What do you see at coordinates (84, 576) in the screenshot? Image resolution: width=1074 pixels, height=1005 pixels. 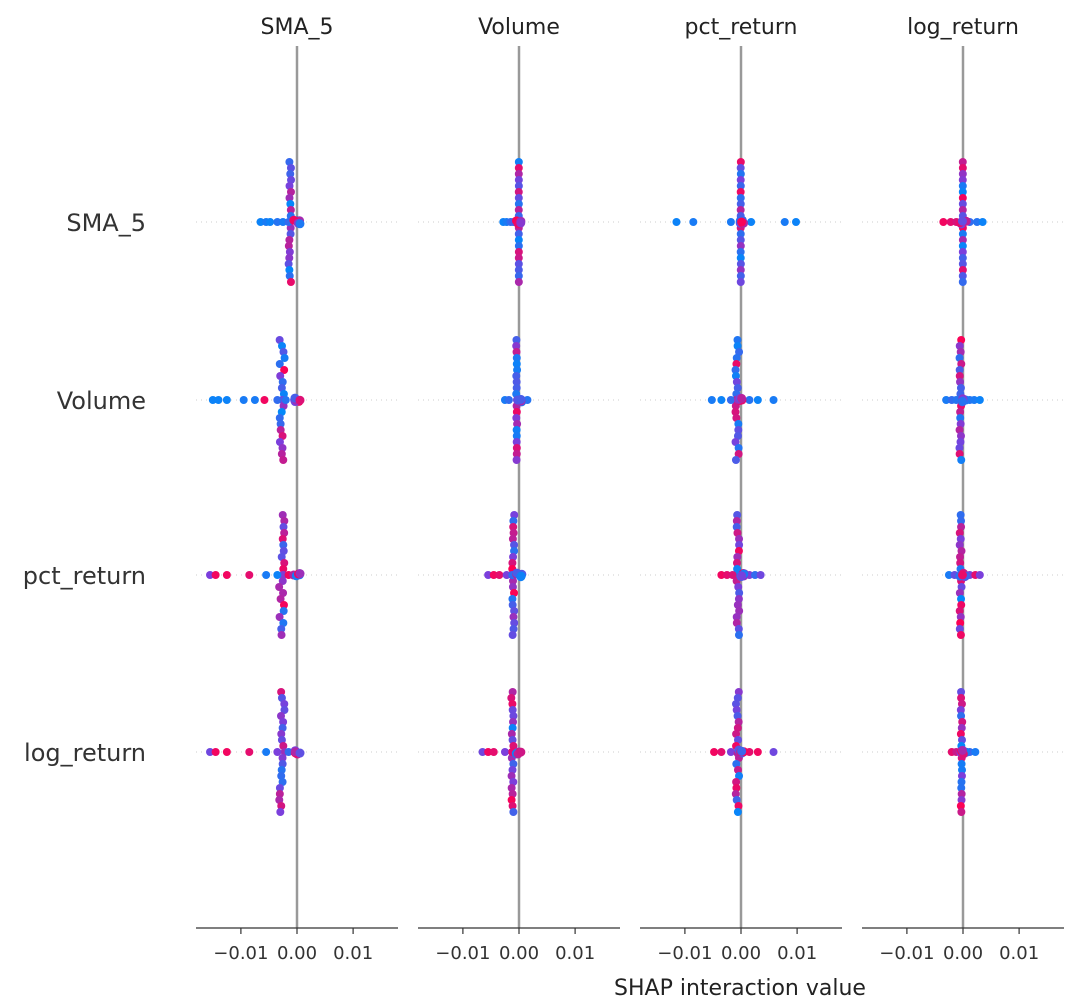 I see `row-label-pct_return: pct_return` at bounding box center [84, 576].